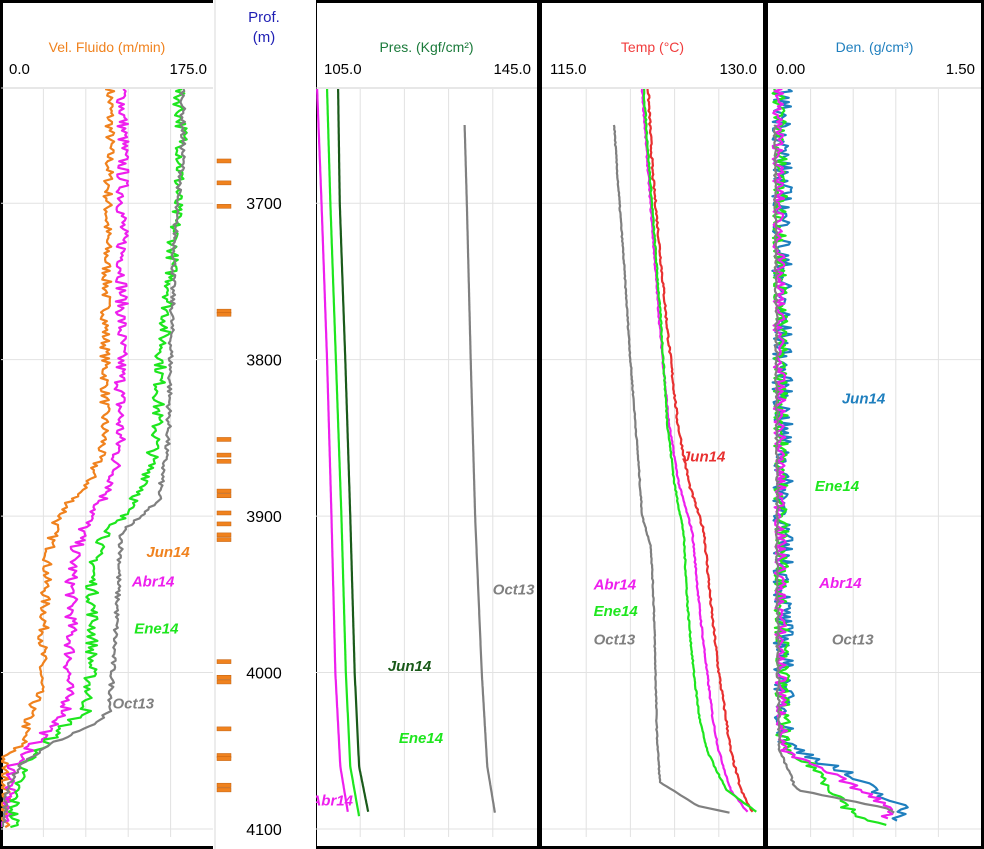  What do you see at coordinates (512, 69) in the screenshot?
I see `x-max-label: 145.0` at bounding box center [512, 69].